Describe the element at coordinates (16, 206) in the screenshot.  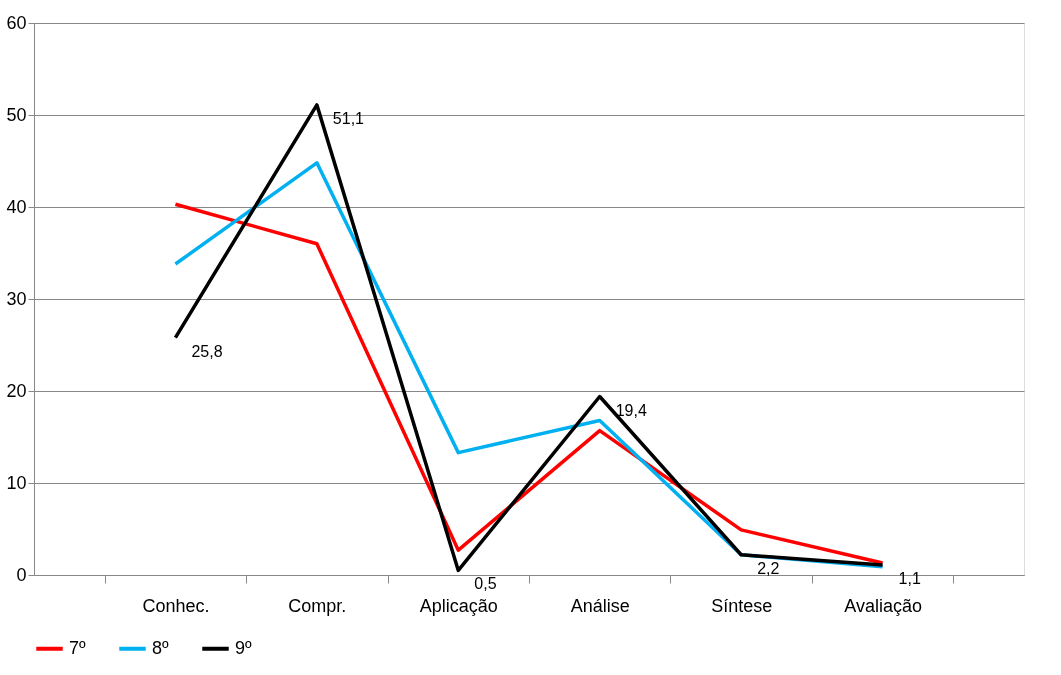
I see `y-tick-label: 40` at that location.